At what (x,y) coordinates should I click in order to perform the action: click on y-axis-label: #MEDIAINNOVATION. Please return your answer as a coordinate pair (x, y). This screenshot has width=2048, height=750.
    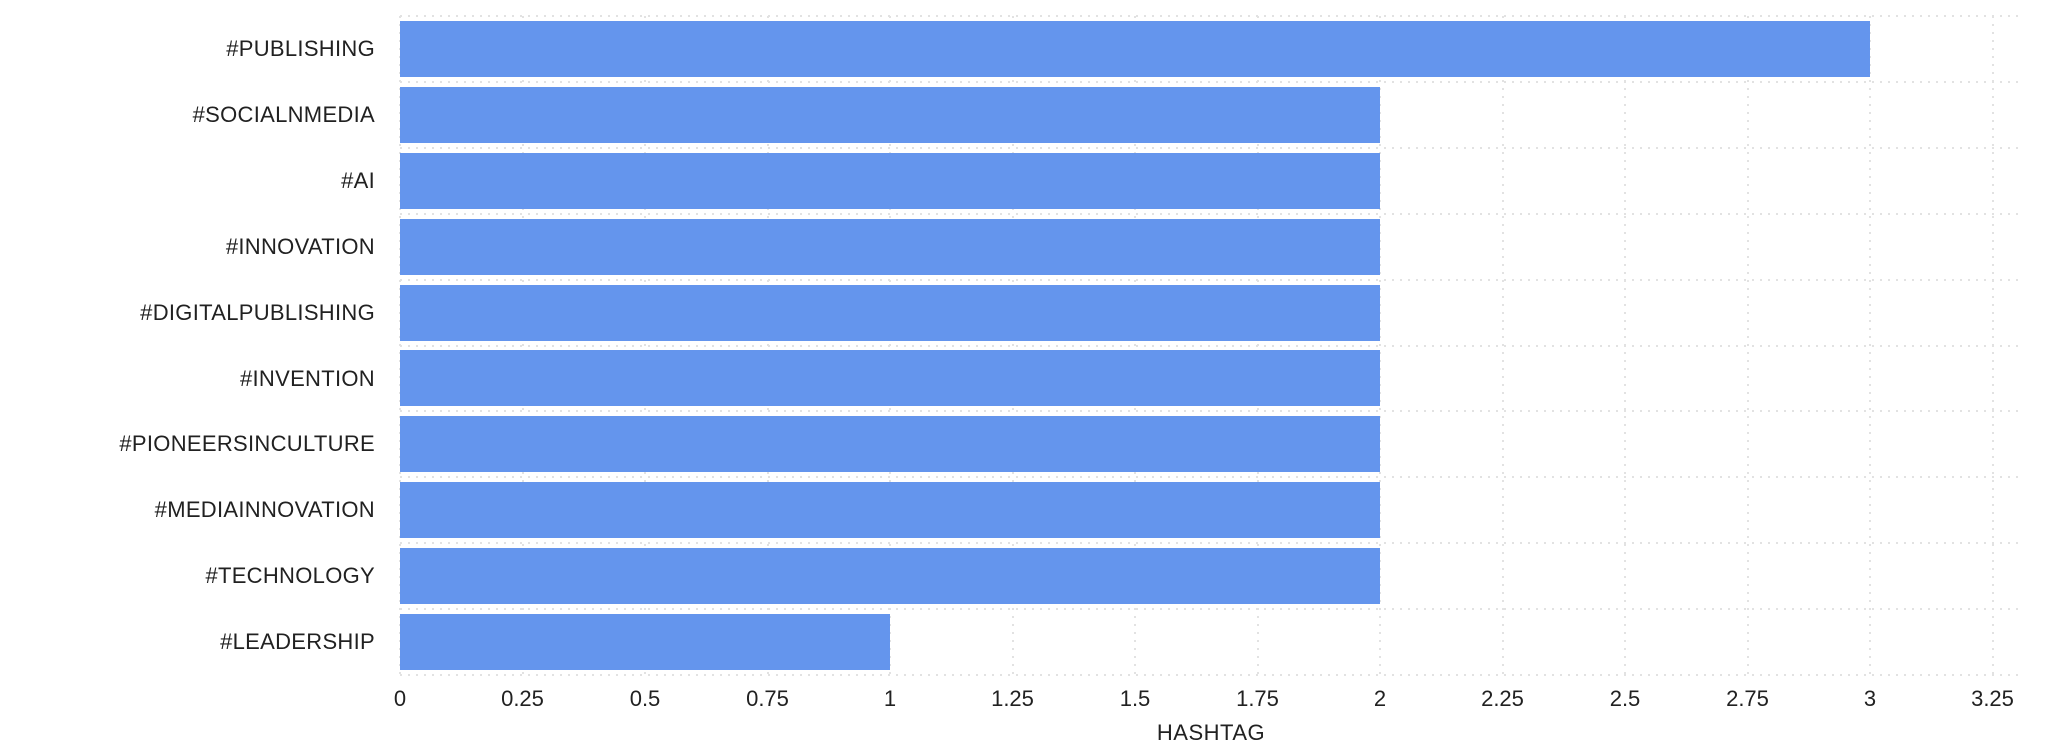
    Looking at the image, I should click on (264, 510).